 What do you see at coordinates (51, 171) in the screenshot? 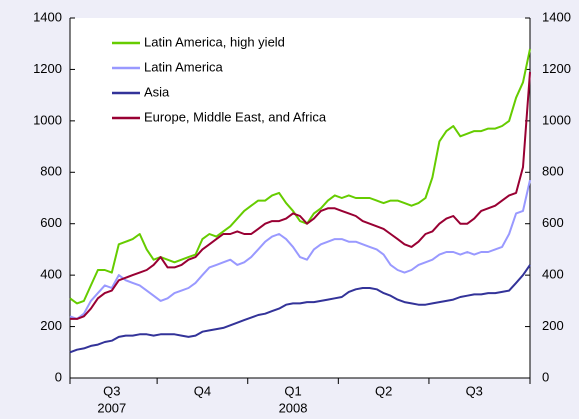
I see `y-tick-label: 800` at bounding box center [51, 171].